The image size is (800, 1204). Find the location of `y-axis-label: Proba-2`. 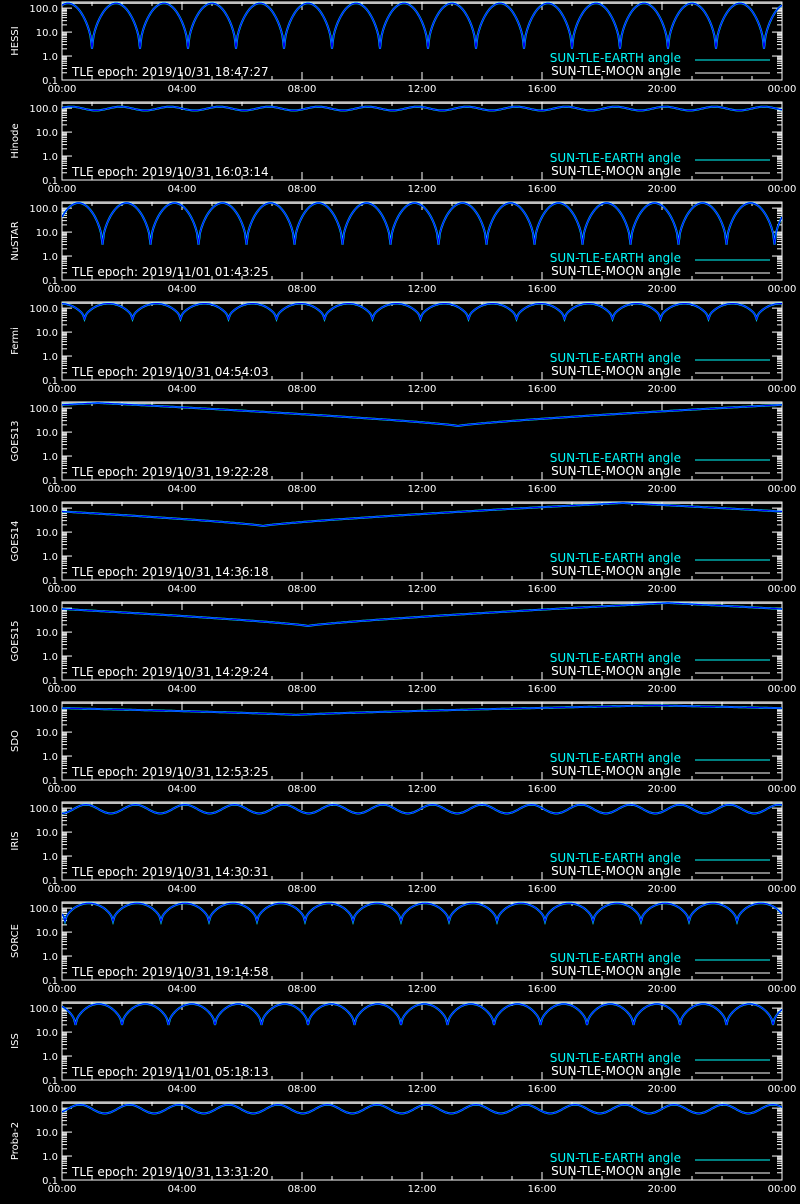

y-axis-label: Proba-2 is located at coordinates (15, 1141).